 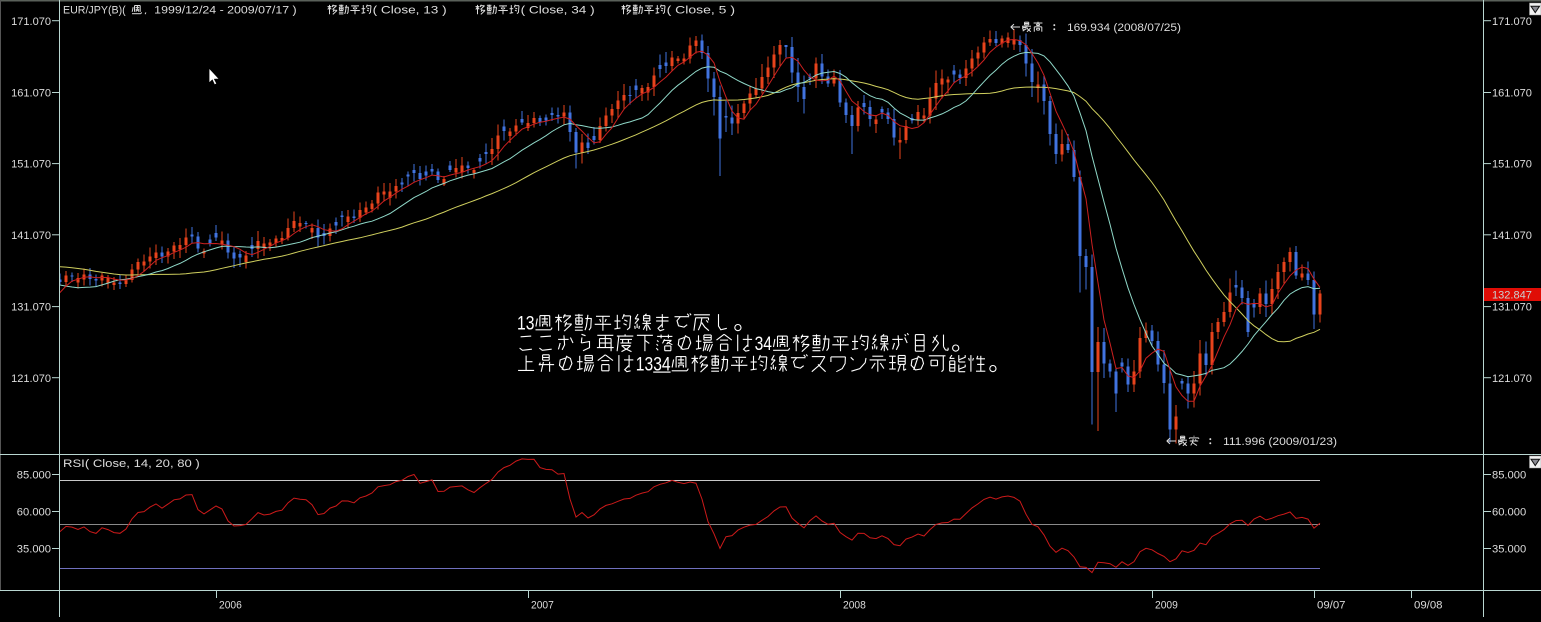 I want to click on svg-text: 169.934 (2008/07/25), so click(x=1124, y=28).